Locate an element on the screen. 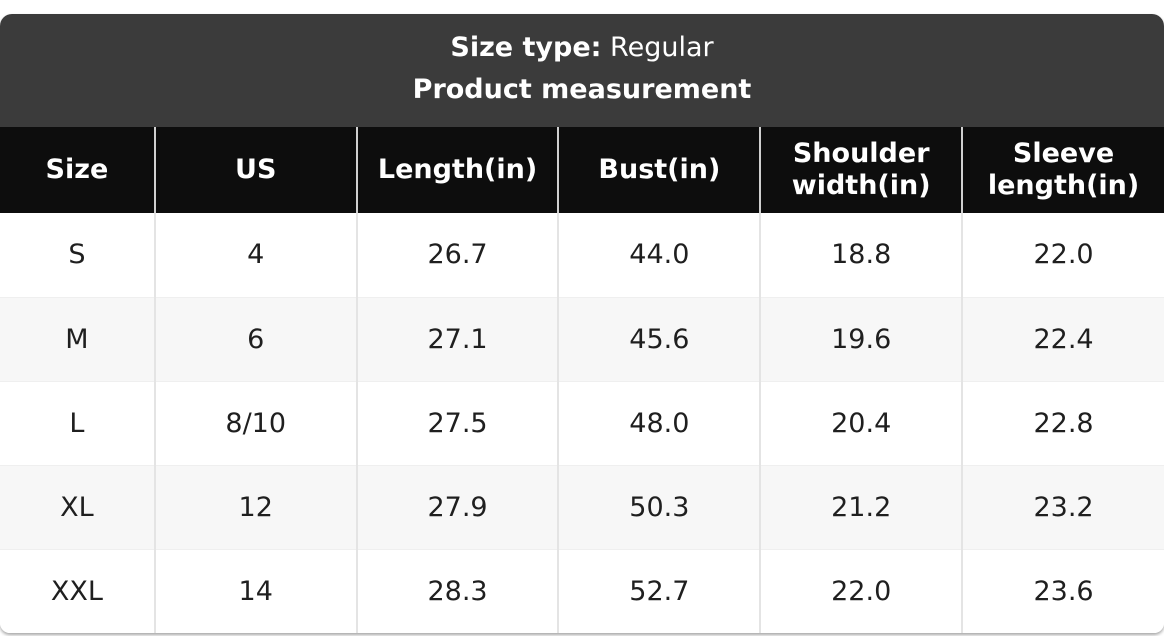 This screenshot has width=1164, height=636. sleeve-length-cell: 22.0 is located at coordinates (1062, 255).